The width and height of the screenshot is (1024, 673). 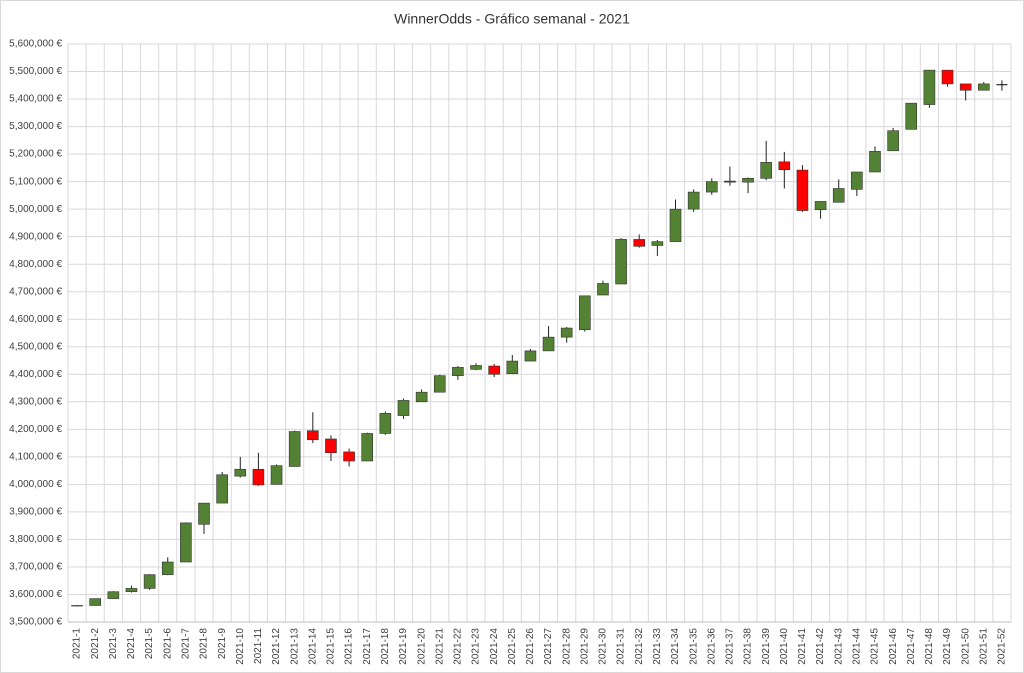 I want to click on y-tick-label: 5,400,000 €, so click(x=35, y=99).